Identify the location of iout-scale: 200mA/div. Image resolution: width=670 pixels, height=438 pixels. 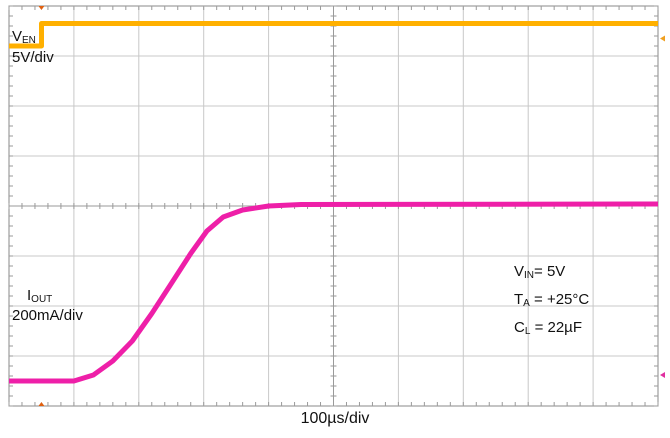
(47, 315).